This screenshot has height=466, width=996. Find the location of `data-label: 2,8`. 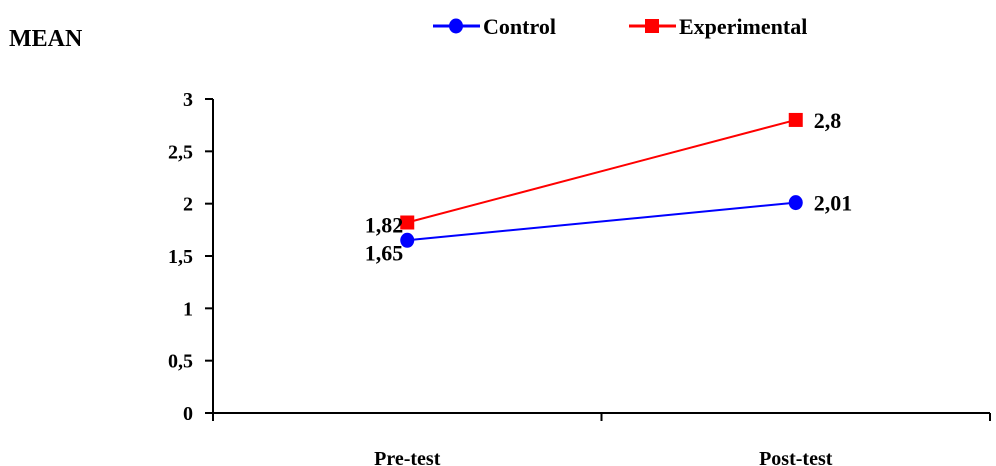

data-label: 2,8 is located at coordinates (828, 120).